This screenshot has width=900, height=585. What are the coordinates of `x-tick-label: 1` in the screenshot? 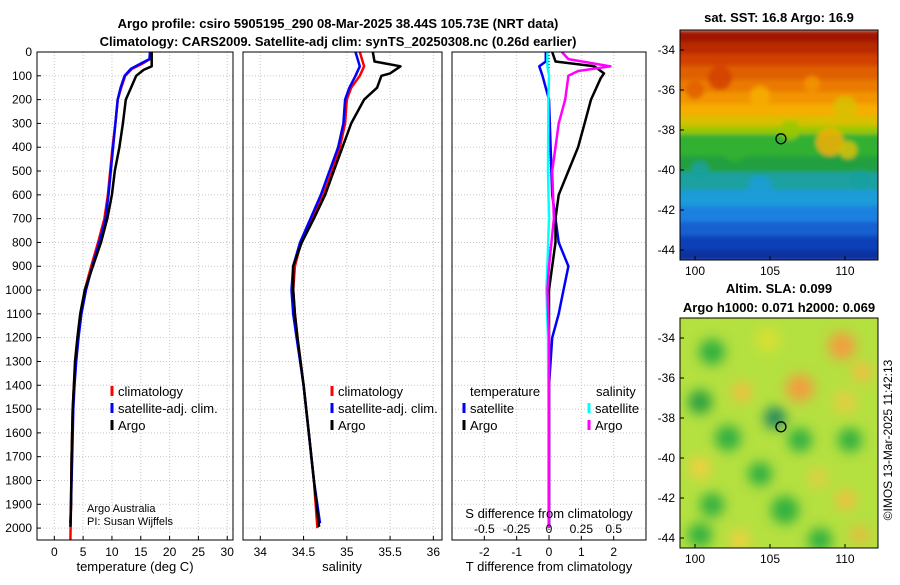 It's located at (581, 552).